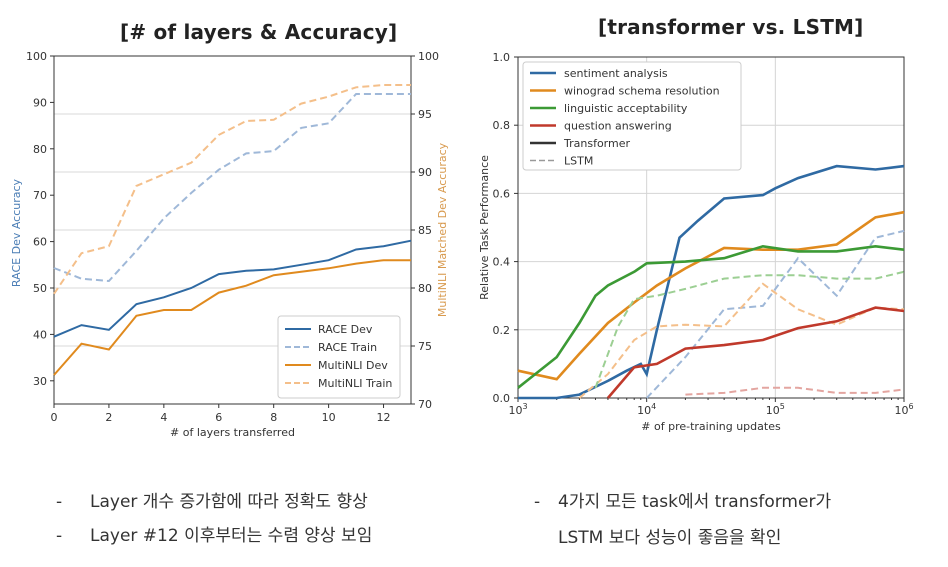 This screenshot has width=948, height=567. Describe the element at coordinates (711, 426) in the screenshot. I see `x-axis-label: # of pre-training updates` at that location.